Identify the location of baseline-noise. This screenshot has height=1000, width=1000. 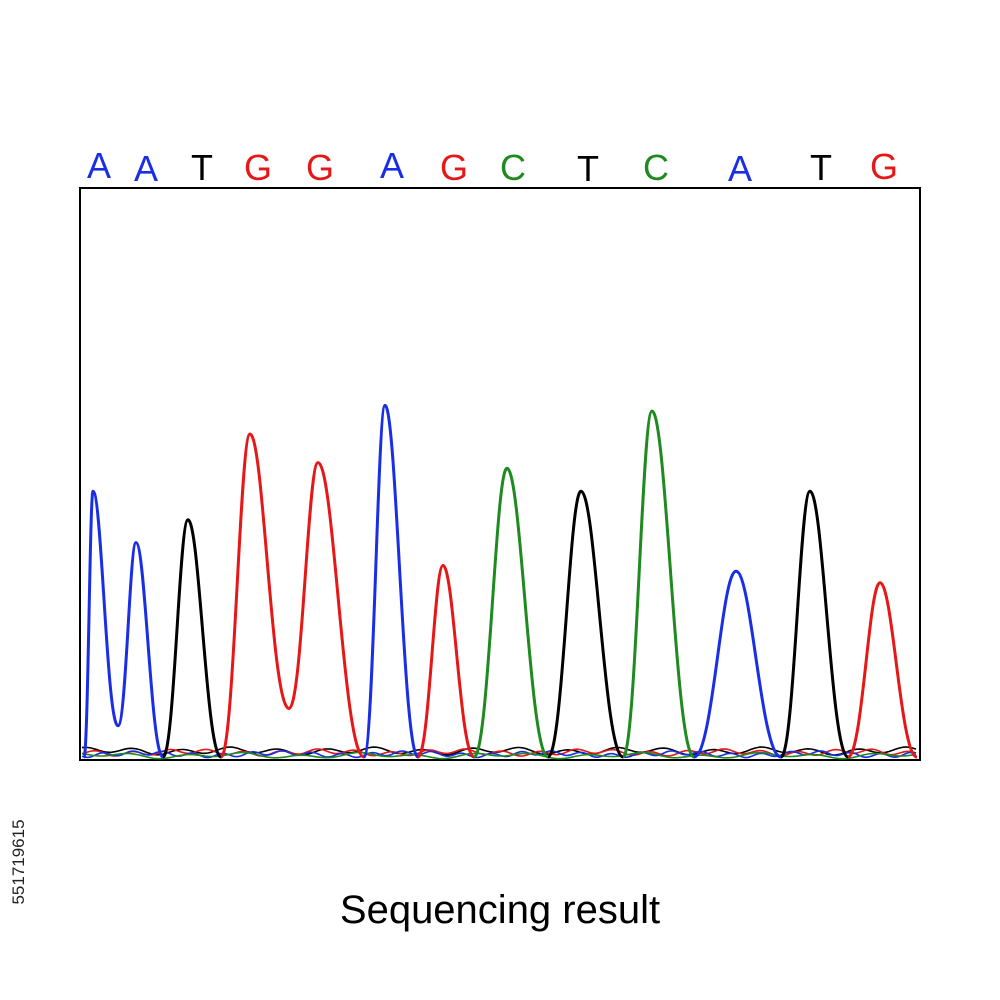
(499, 753).